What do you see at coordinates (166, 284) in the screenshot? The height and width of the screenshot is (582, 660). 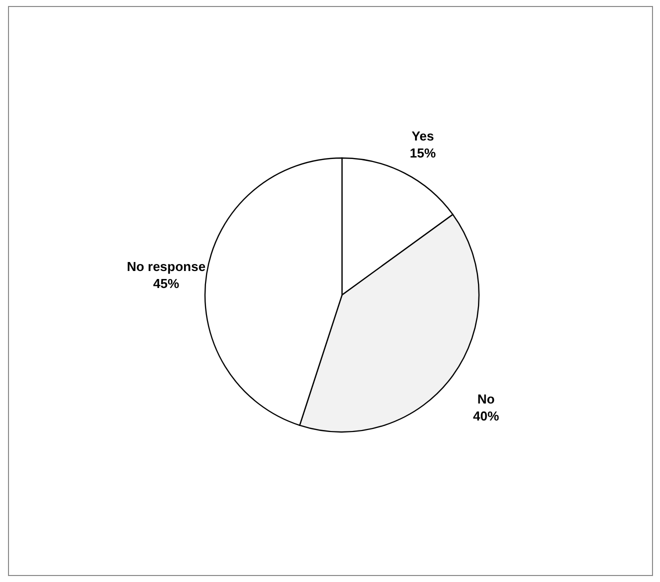 I see `data-label: 45%` at bounding box center [166, 284].